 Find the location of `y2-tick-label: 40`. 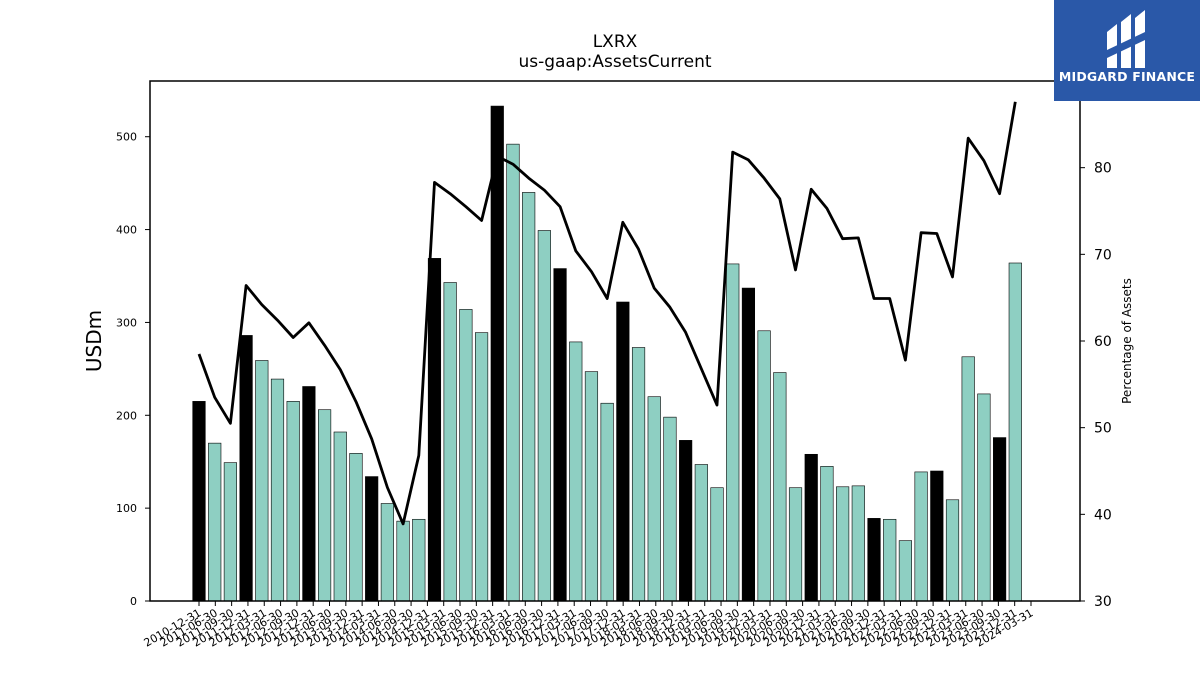

y2-tick-label: 40 is located at coordinates (1103, 515).